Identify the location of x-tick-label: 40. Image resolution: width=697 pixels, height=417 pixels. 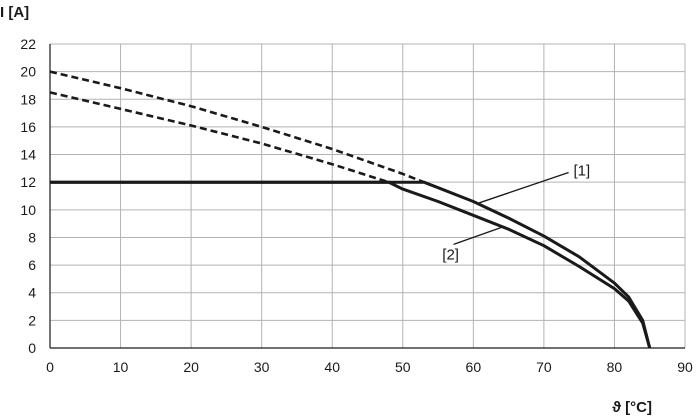
(332, 367).